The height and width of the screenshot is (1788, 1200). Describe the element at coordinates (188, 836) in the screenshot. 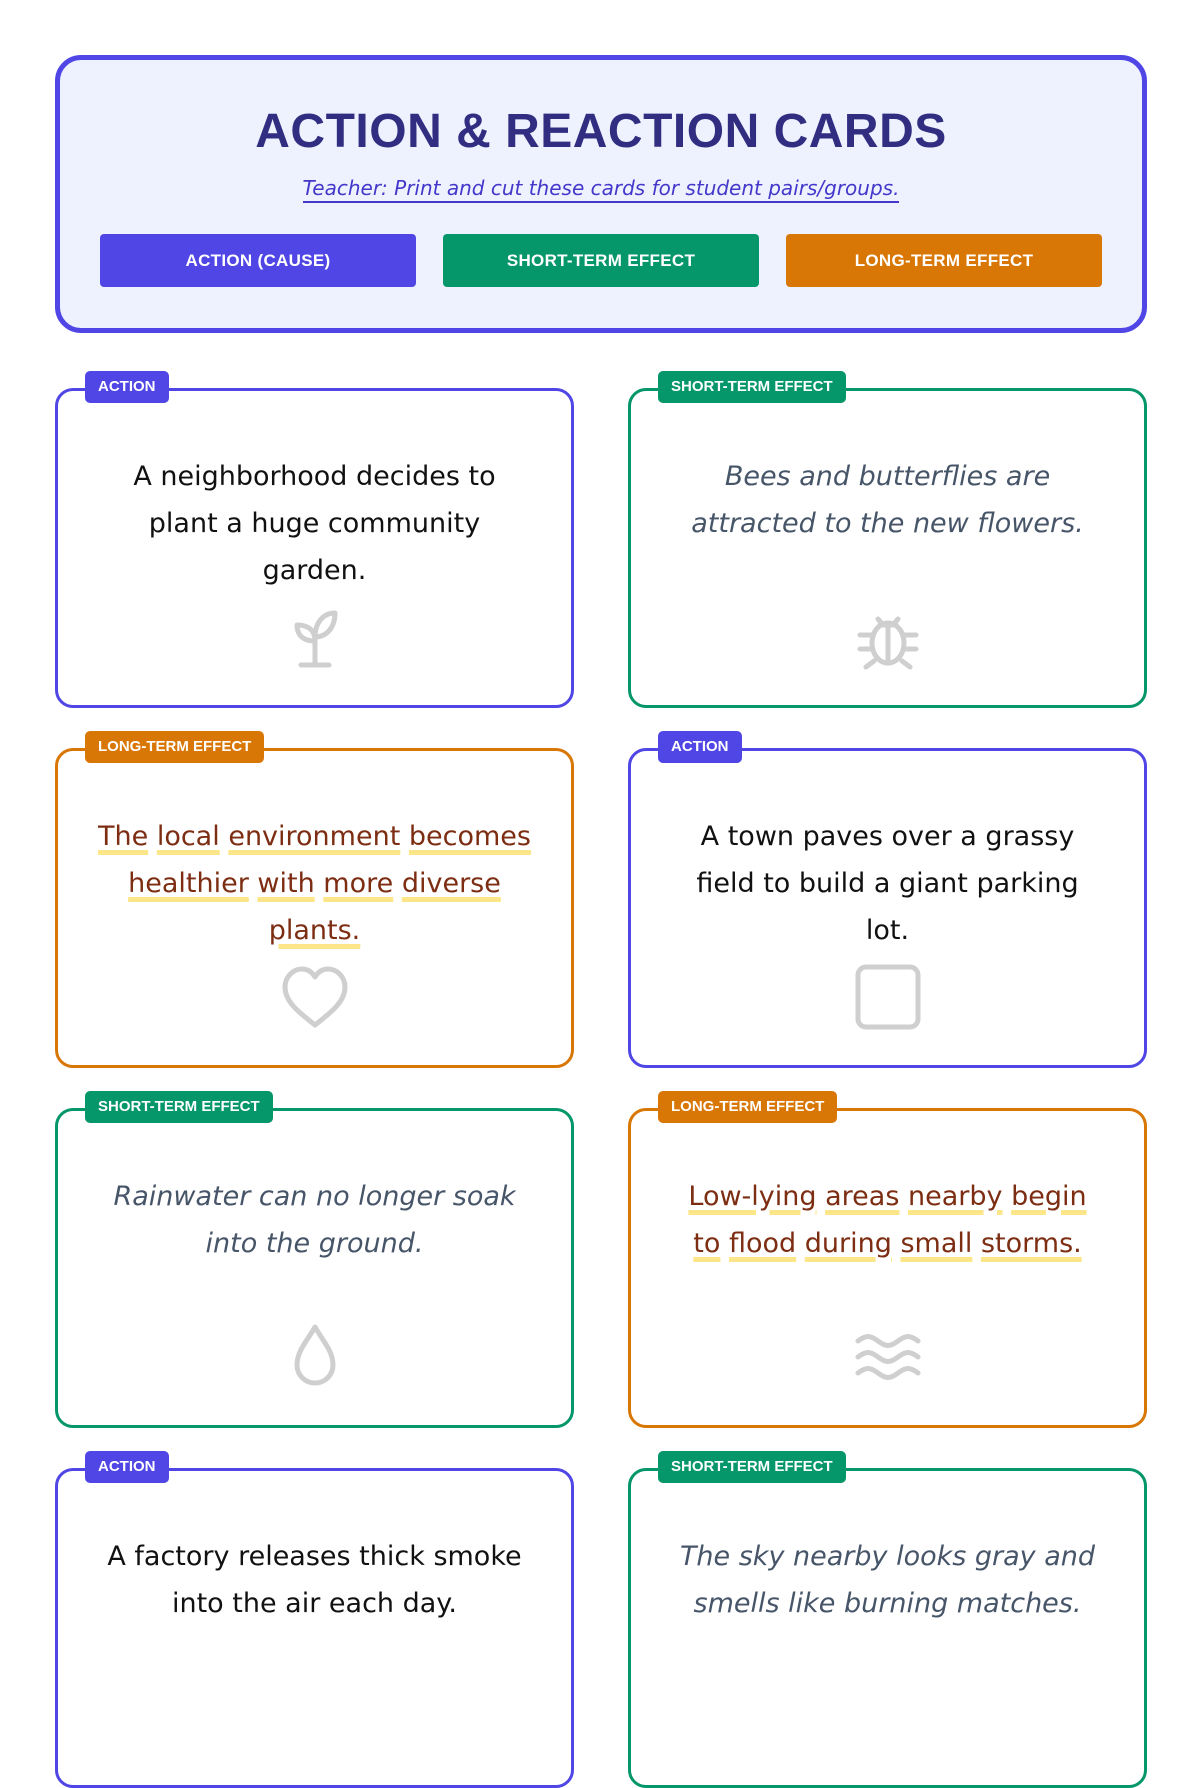

I see `highlight-word: local` at that location.